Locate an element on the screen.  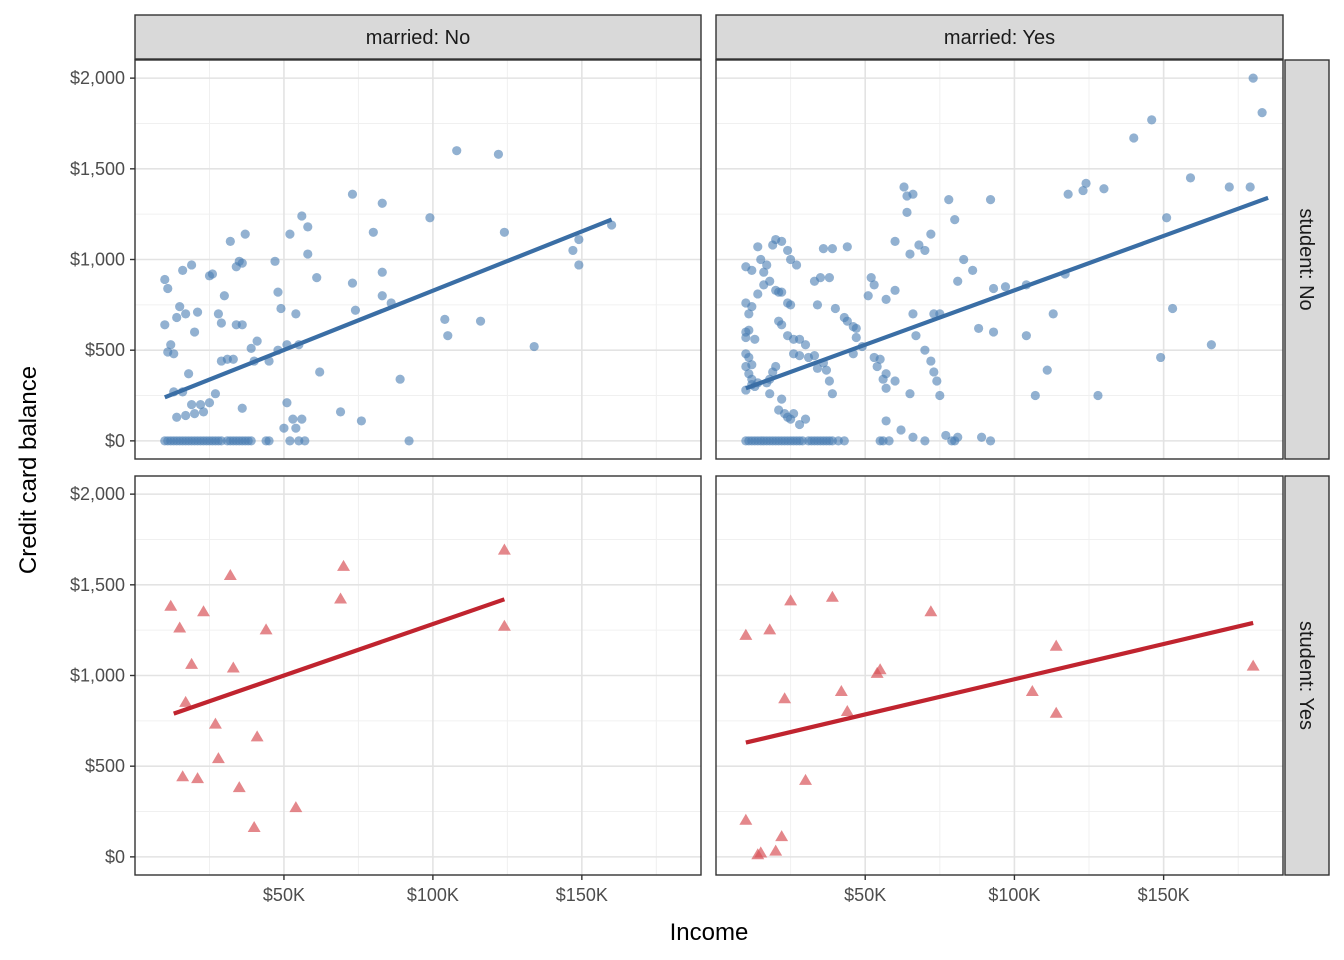
x-tick-label: $150K is located at coordinates (582, 895).